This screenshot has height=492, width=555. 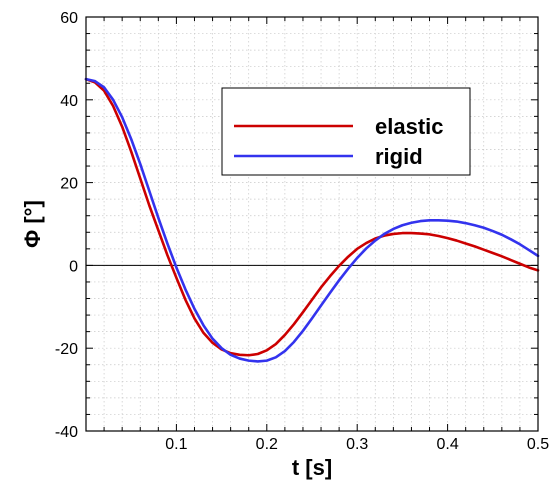 What do you see at coordinates (69, 184) in the screenshot?
I see `y-tick-label: 20` at bounding box center [69, 184].